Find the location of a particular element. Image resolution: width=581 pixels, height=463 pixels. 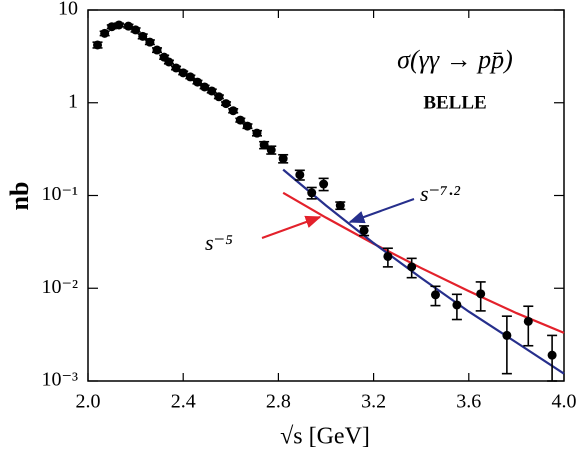

y-tick-label: 10 is located at coordinates (68, 10).